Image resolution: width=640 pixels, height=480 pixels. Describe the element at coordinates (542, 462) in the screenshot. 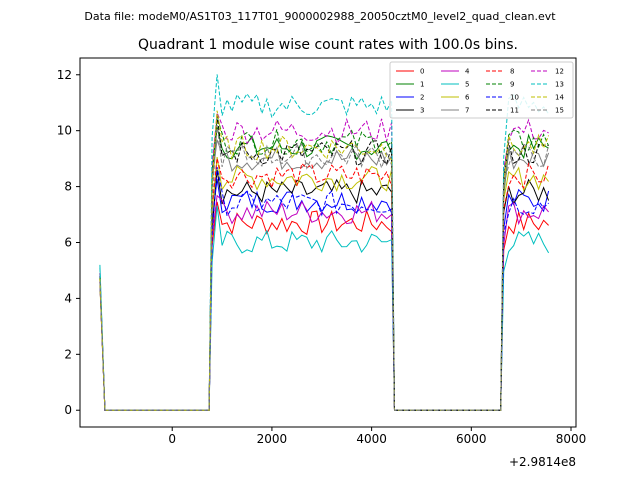

I see `x-offset-label: +2.9814e8` at that location.